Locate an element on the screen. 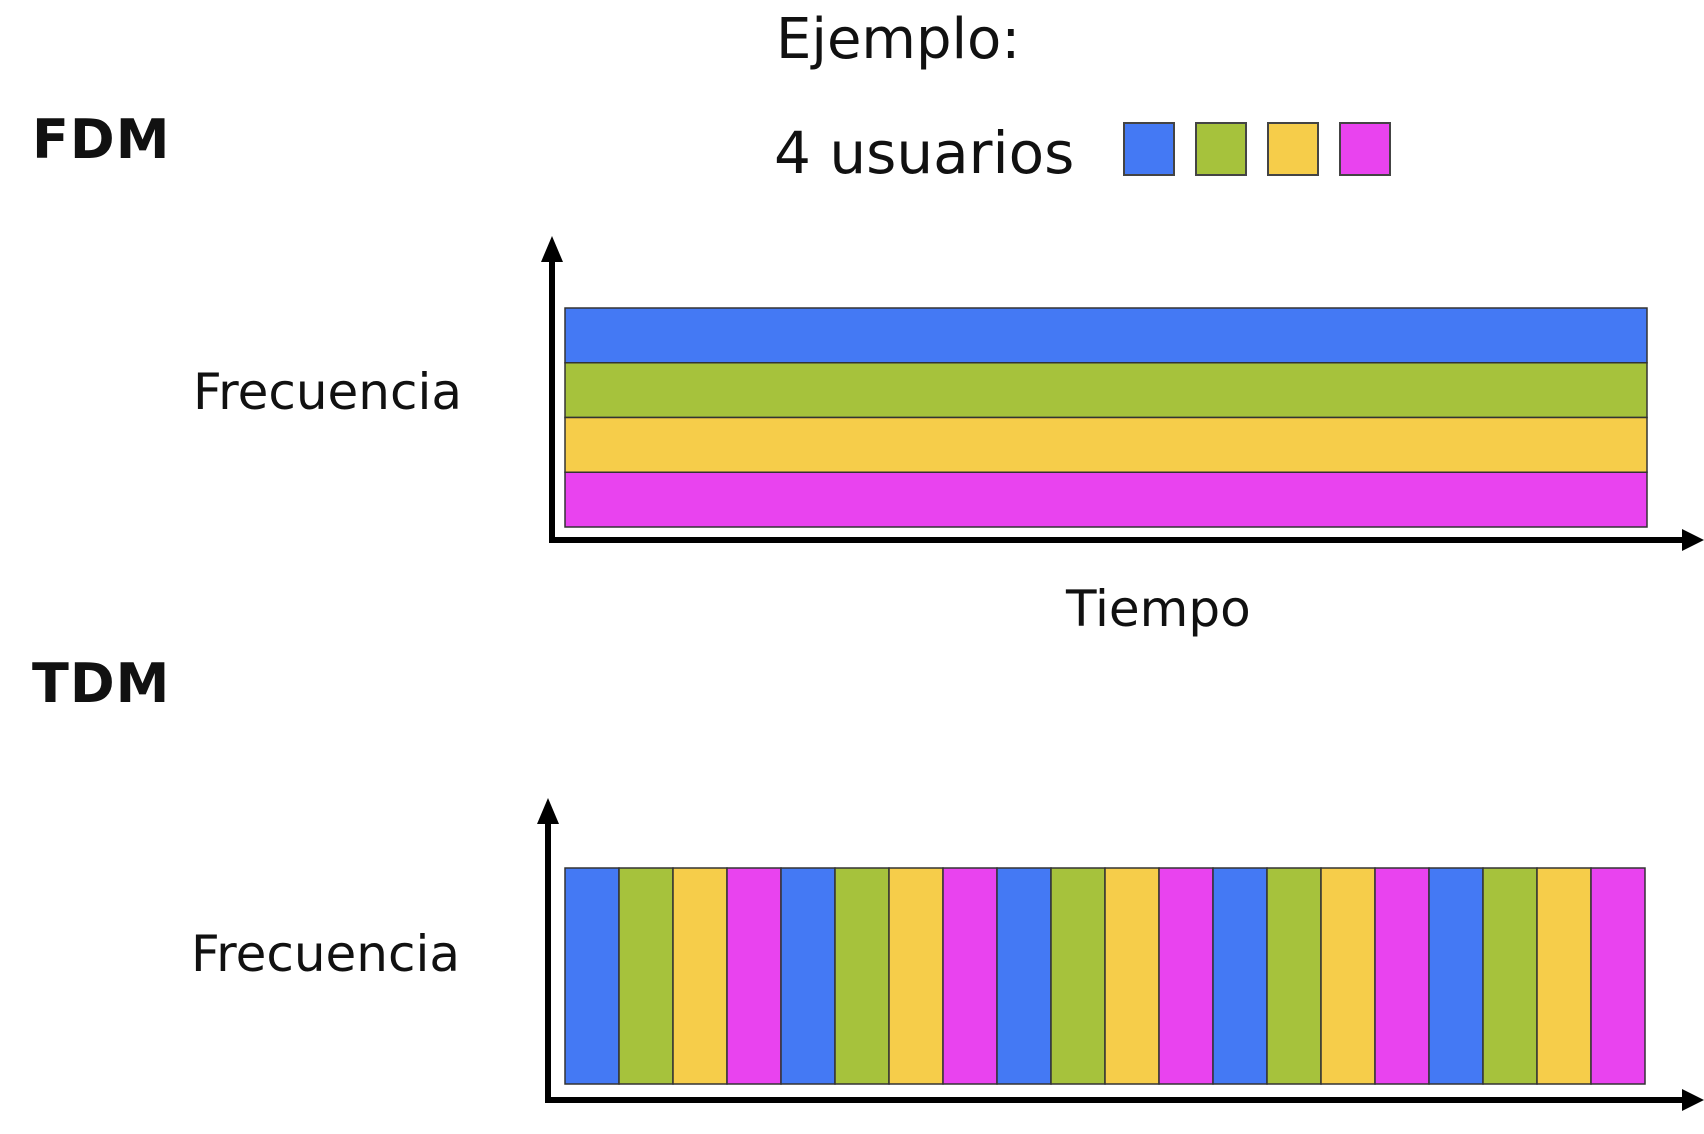  tdm-x-axis-arrow is located at coordinates (1693, 1100).